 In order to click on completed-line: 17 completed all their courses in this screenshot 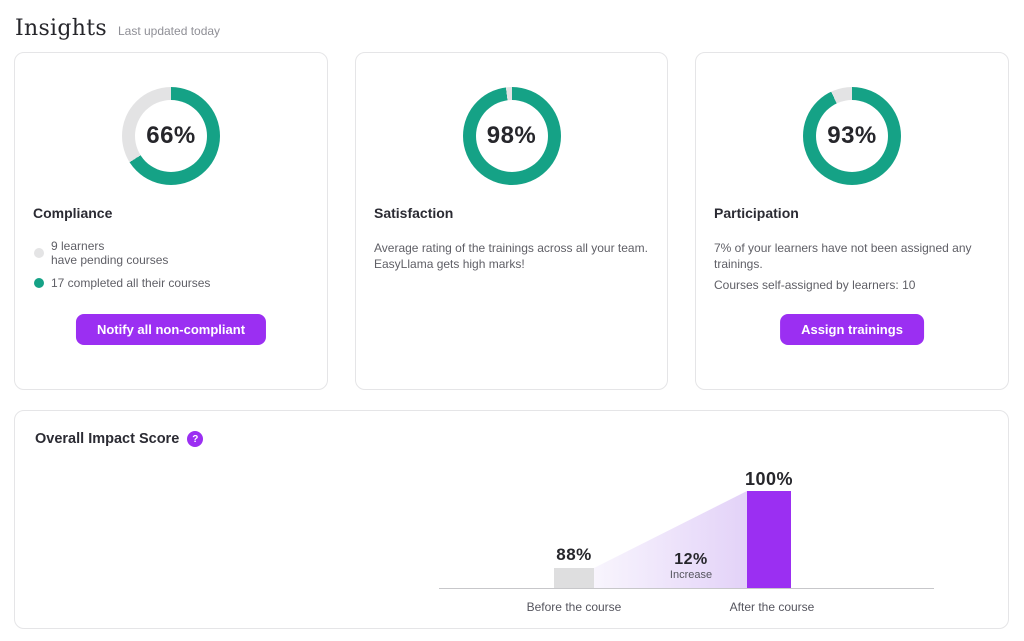, I will do `click(131, 283)`.